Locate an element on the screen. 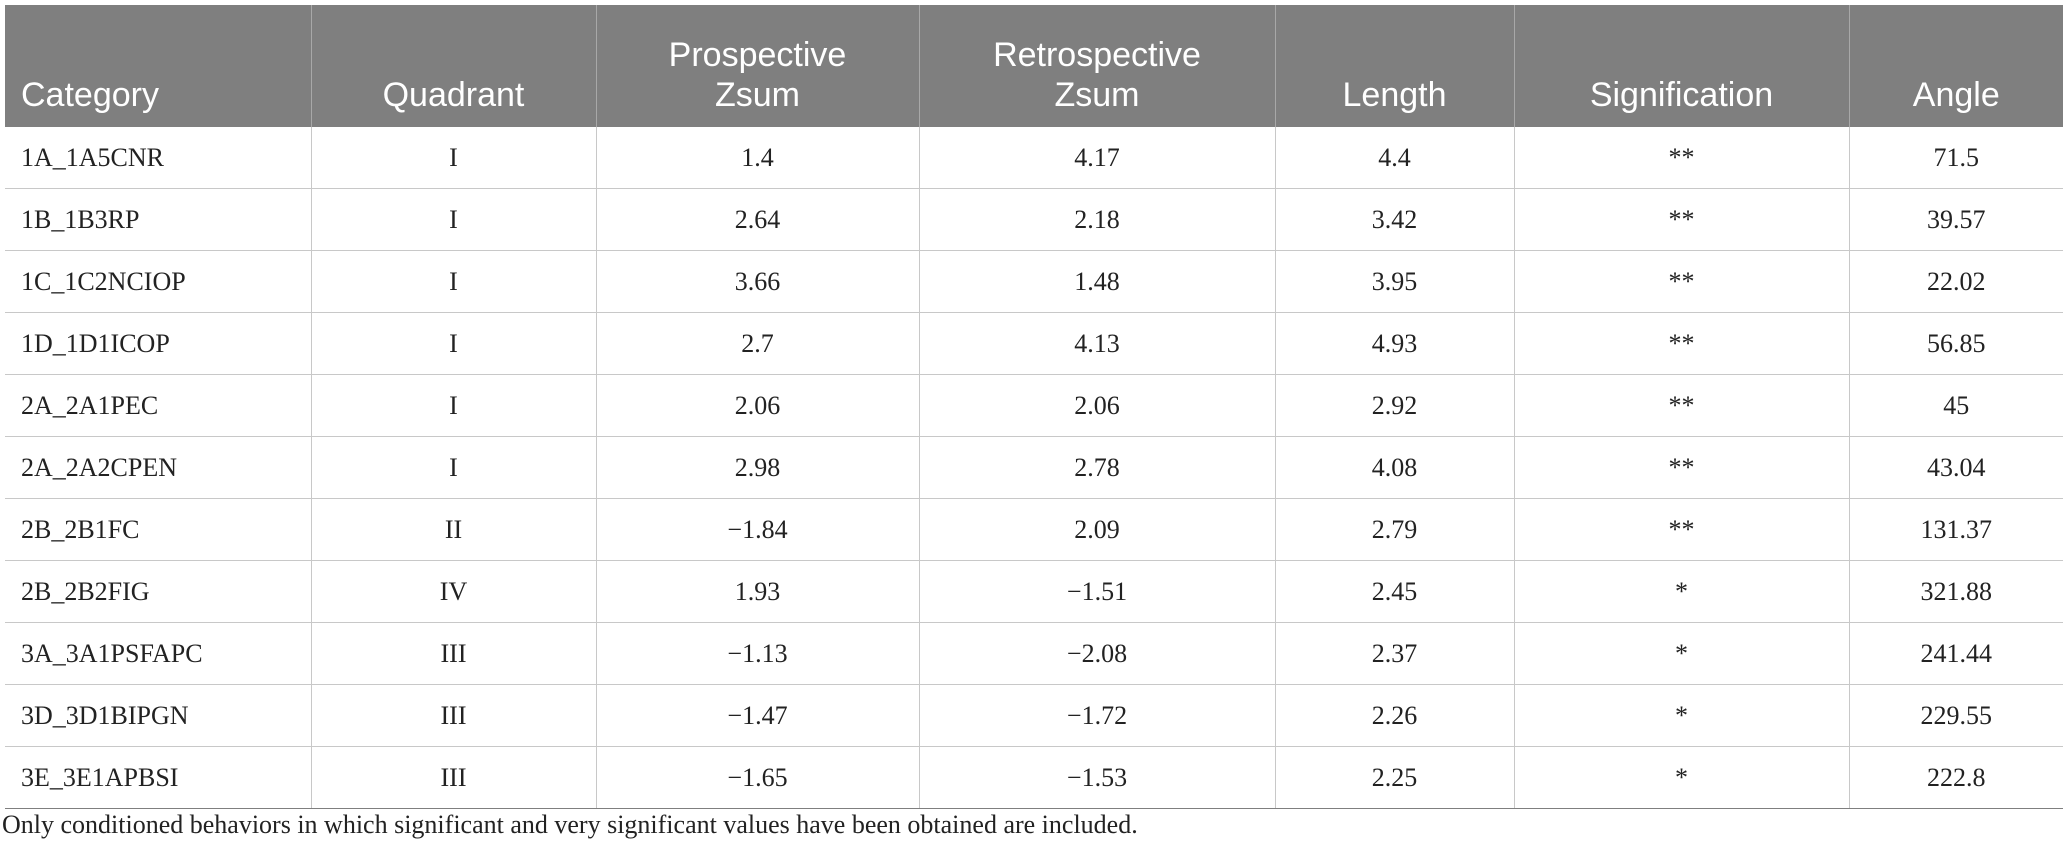 This screenshot has width=2068, height=849. table-cell: 4.17 is located at coordinates (1097, 158).